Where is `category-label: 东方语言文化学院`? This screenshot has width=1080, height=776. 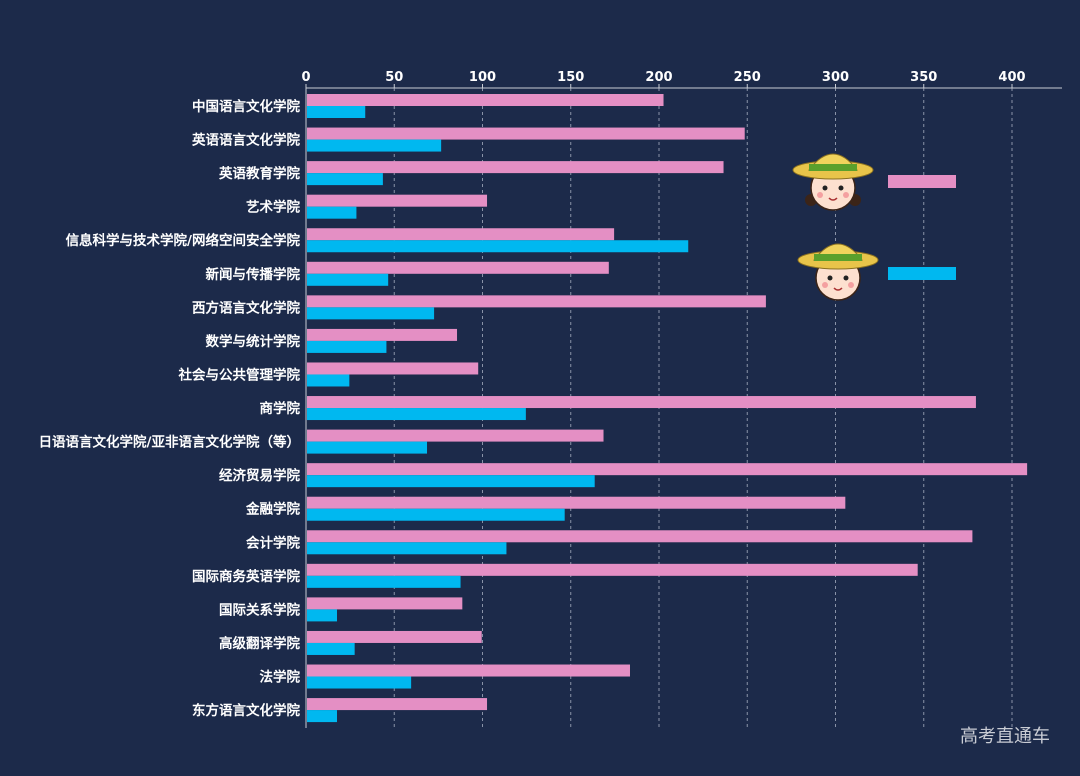 category-label: 东方语言文化学院 is located at coordinates (246, 710).